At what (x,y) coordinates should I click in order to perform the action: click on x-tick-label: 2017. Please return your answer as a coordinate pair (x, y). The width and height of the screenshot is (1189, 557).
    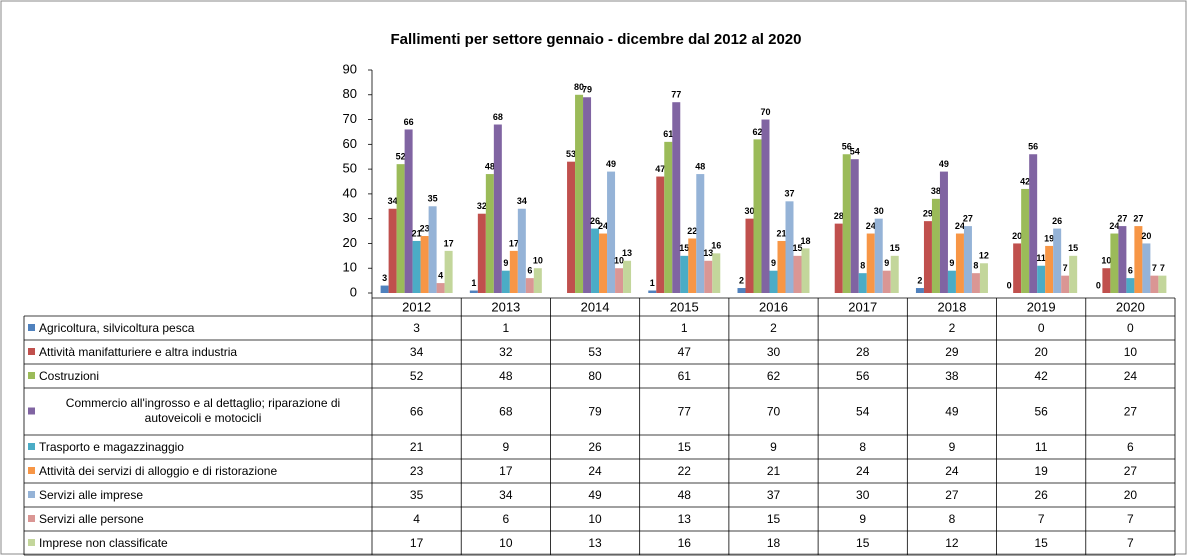
    Looking at the image, I should click on (862, 306).